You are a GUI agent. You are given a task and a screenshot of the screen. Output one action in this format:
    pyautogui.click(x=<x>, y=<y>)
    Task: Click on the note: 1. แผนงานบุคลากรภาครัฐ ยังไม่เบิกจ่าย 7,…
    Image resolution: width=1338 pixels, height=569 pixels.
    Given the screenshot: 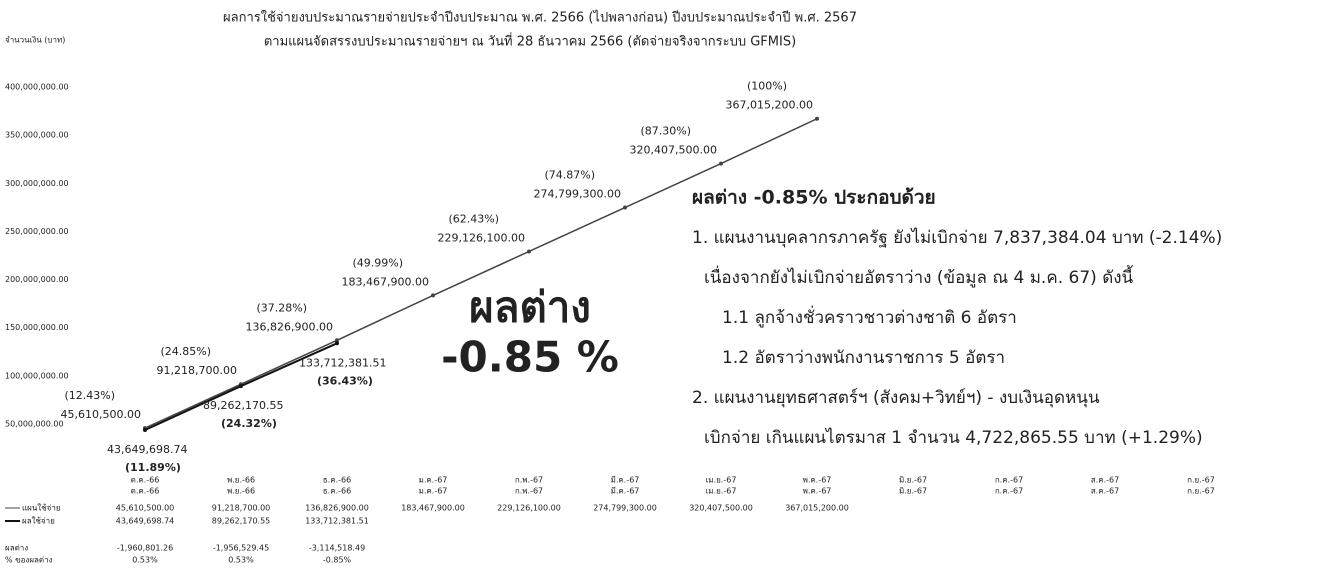 What is the action you would take?
    pyautogui.click(x=957, y=237)
    